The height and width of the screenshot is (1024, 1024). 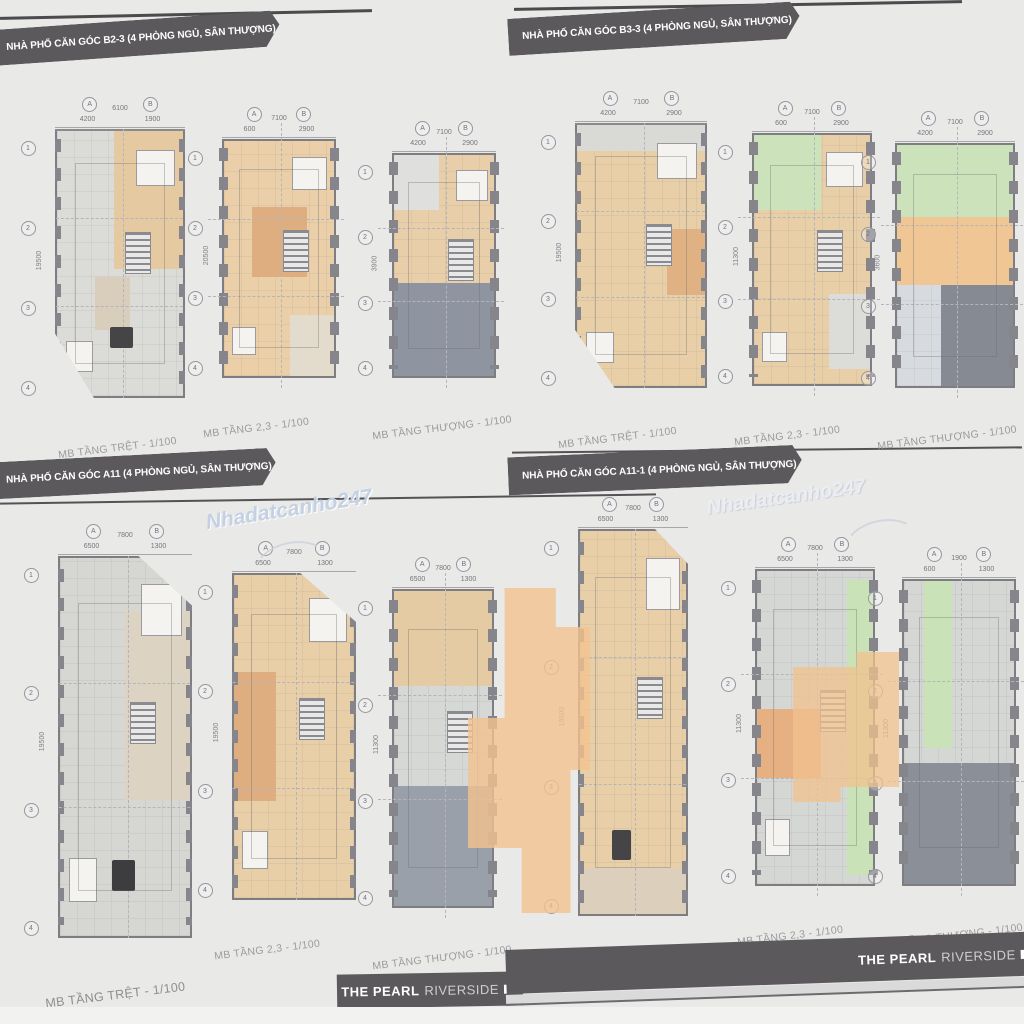 What do you see at coordinates (674, 113) in the screenshot?
I see `dimension-value: 2900` at bounding box center [674, 113].